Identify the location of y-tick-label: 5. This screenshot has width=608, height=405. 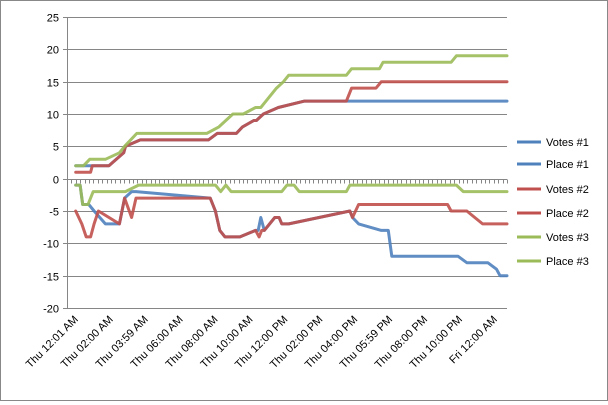
(56, 148).